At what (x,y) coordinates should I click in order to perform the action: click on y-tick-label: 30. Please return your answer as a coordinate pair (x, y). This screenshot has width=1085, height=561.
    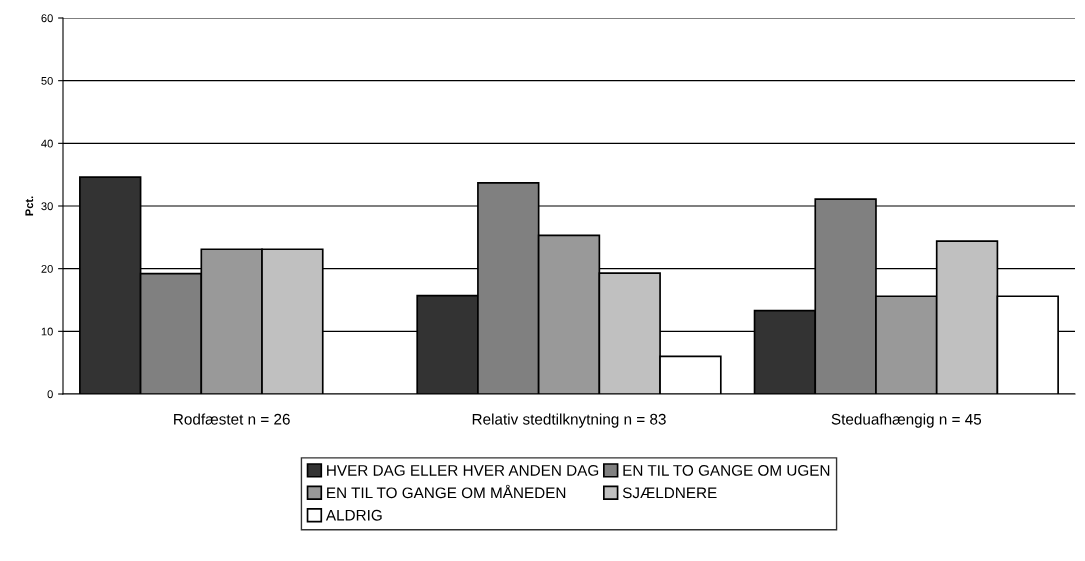
    Looking at the image, I should click on (47, 206).